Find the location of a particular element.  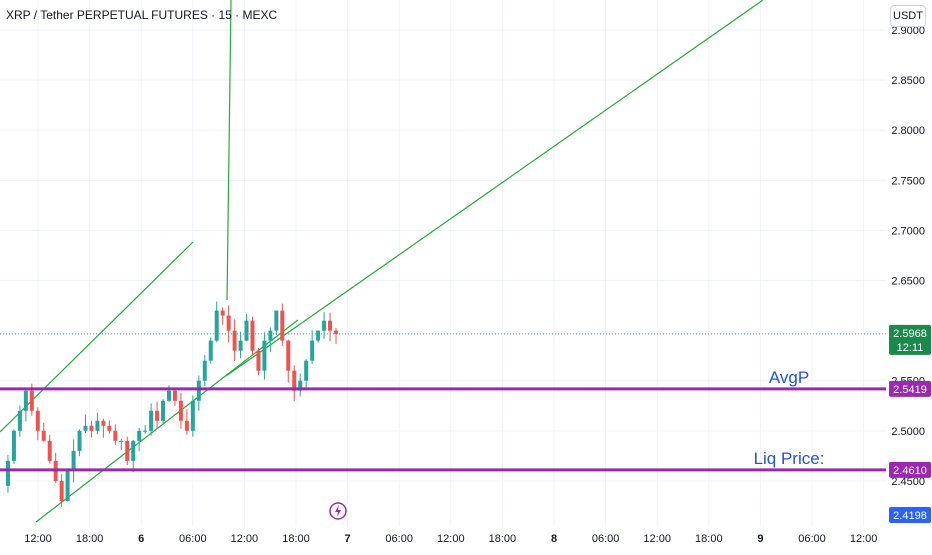

y-tick-label: 2.8500 is located at coordinates (908, 81).